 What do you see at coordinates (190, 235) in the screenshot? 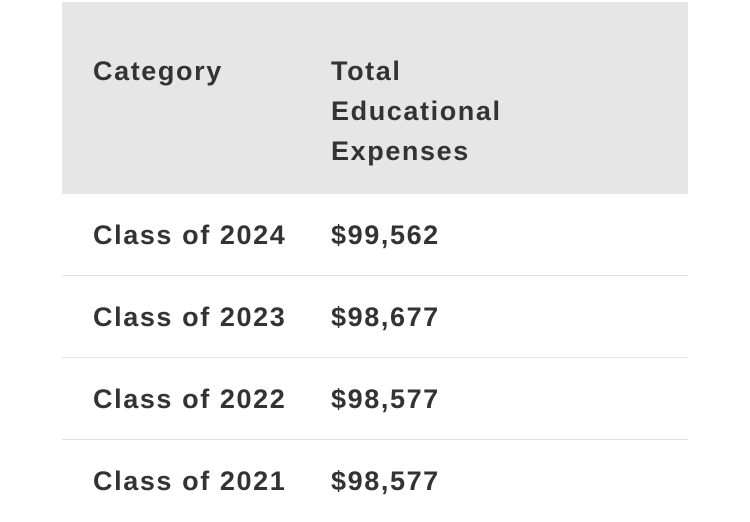
I see `table-cell: Class of 2024` at bounding box center [190, 235].